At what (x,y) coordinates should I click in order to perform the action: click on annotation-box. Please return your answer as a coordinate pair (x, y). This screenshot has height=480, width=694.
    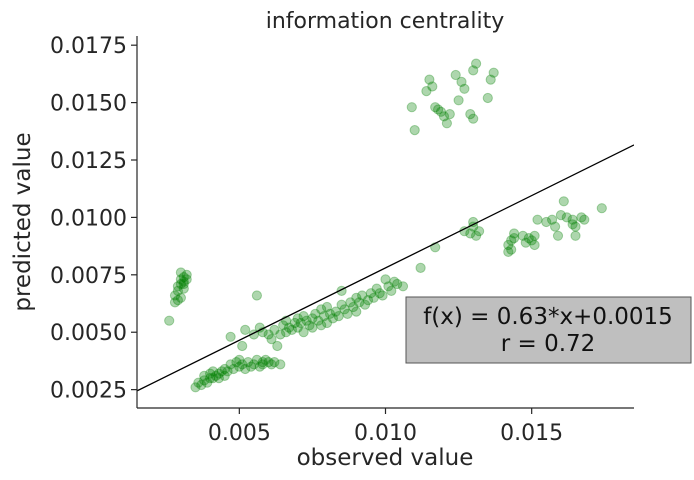
    Looking at the image, I should click on (548, 330).